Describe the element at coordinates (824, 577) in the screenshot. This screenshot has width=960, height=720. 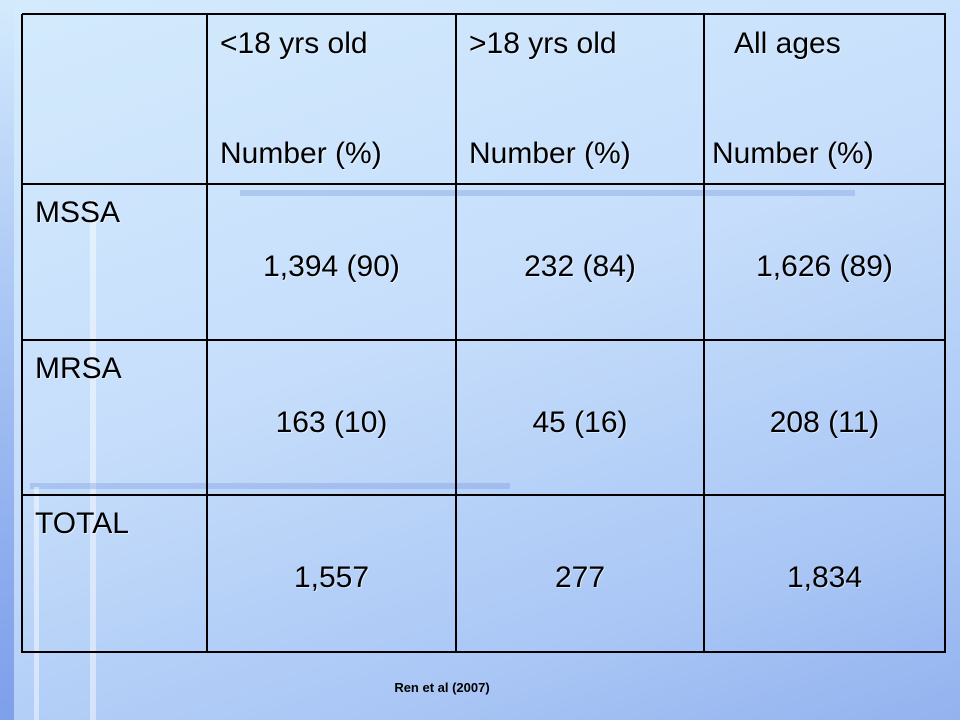
I see `cell-value: 1,834` at that location.